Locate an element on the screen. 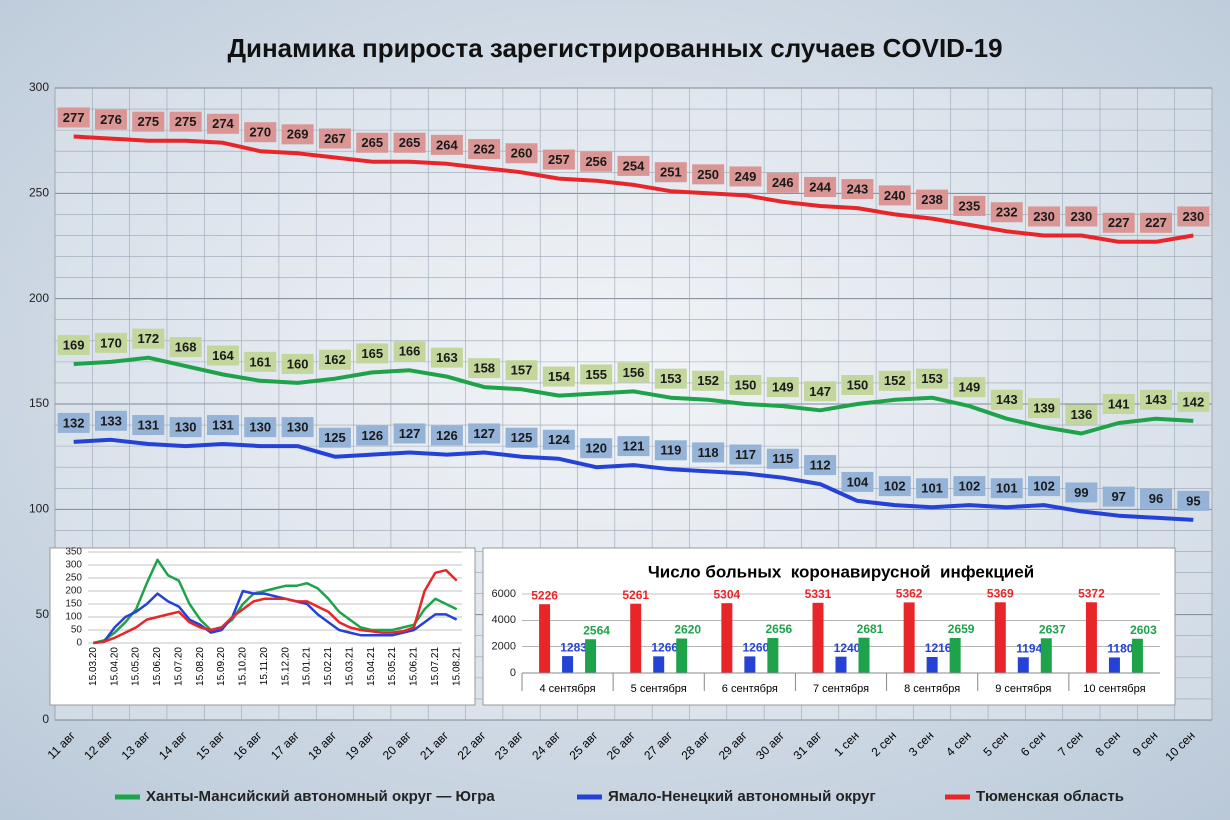  y-tick-label: 0 is located at coordinates (79, 643).